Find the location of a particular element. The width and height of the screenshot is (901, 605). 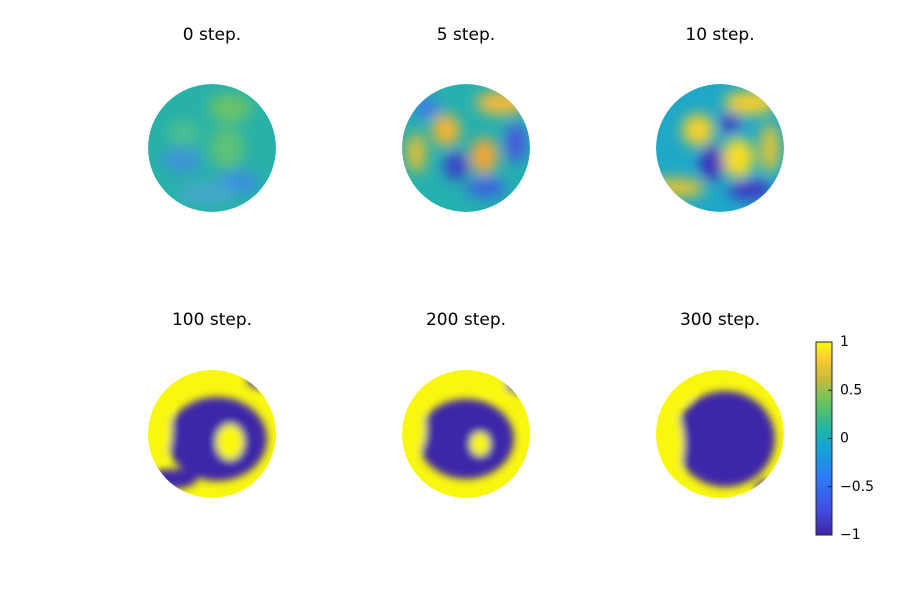

colorbar-tick-label: −0.5 is located at coordinates (857, 487).